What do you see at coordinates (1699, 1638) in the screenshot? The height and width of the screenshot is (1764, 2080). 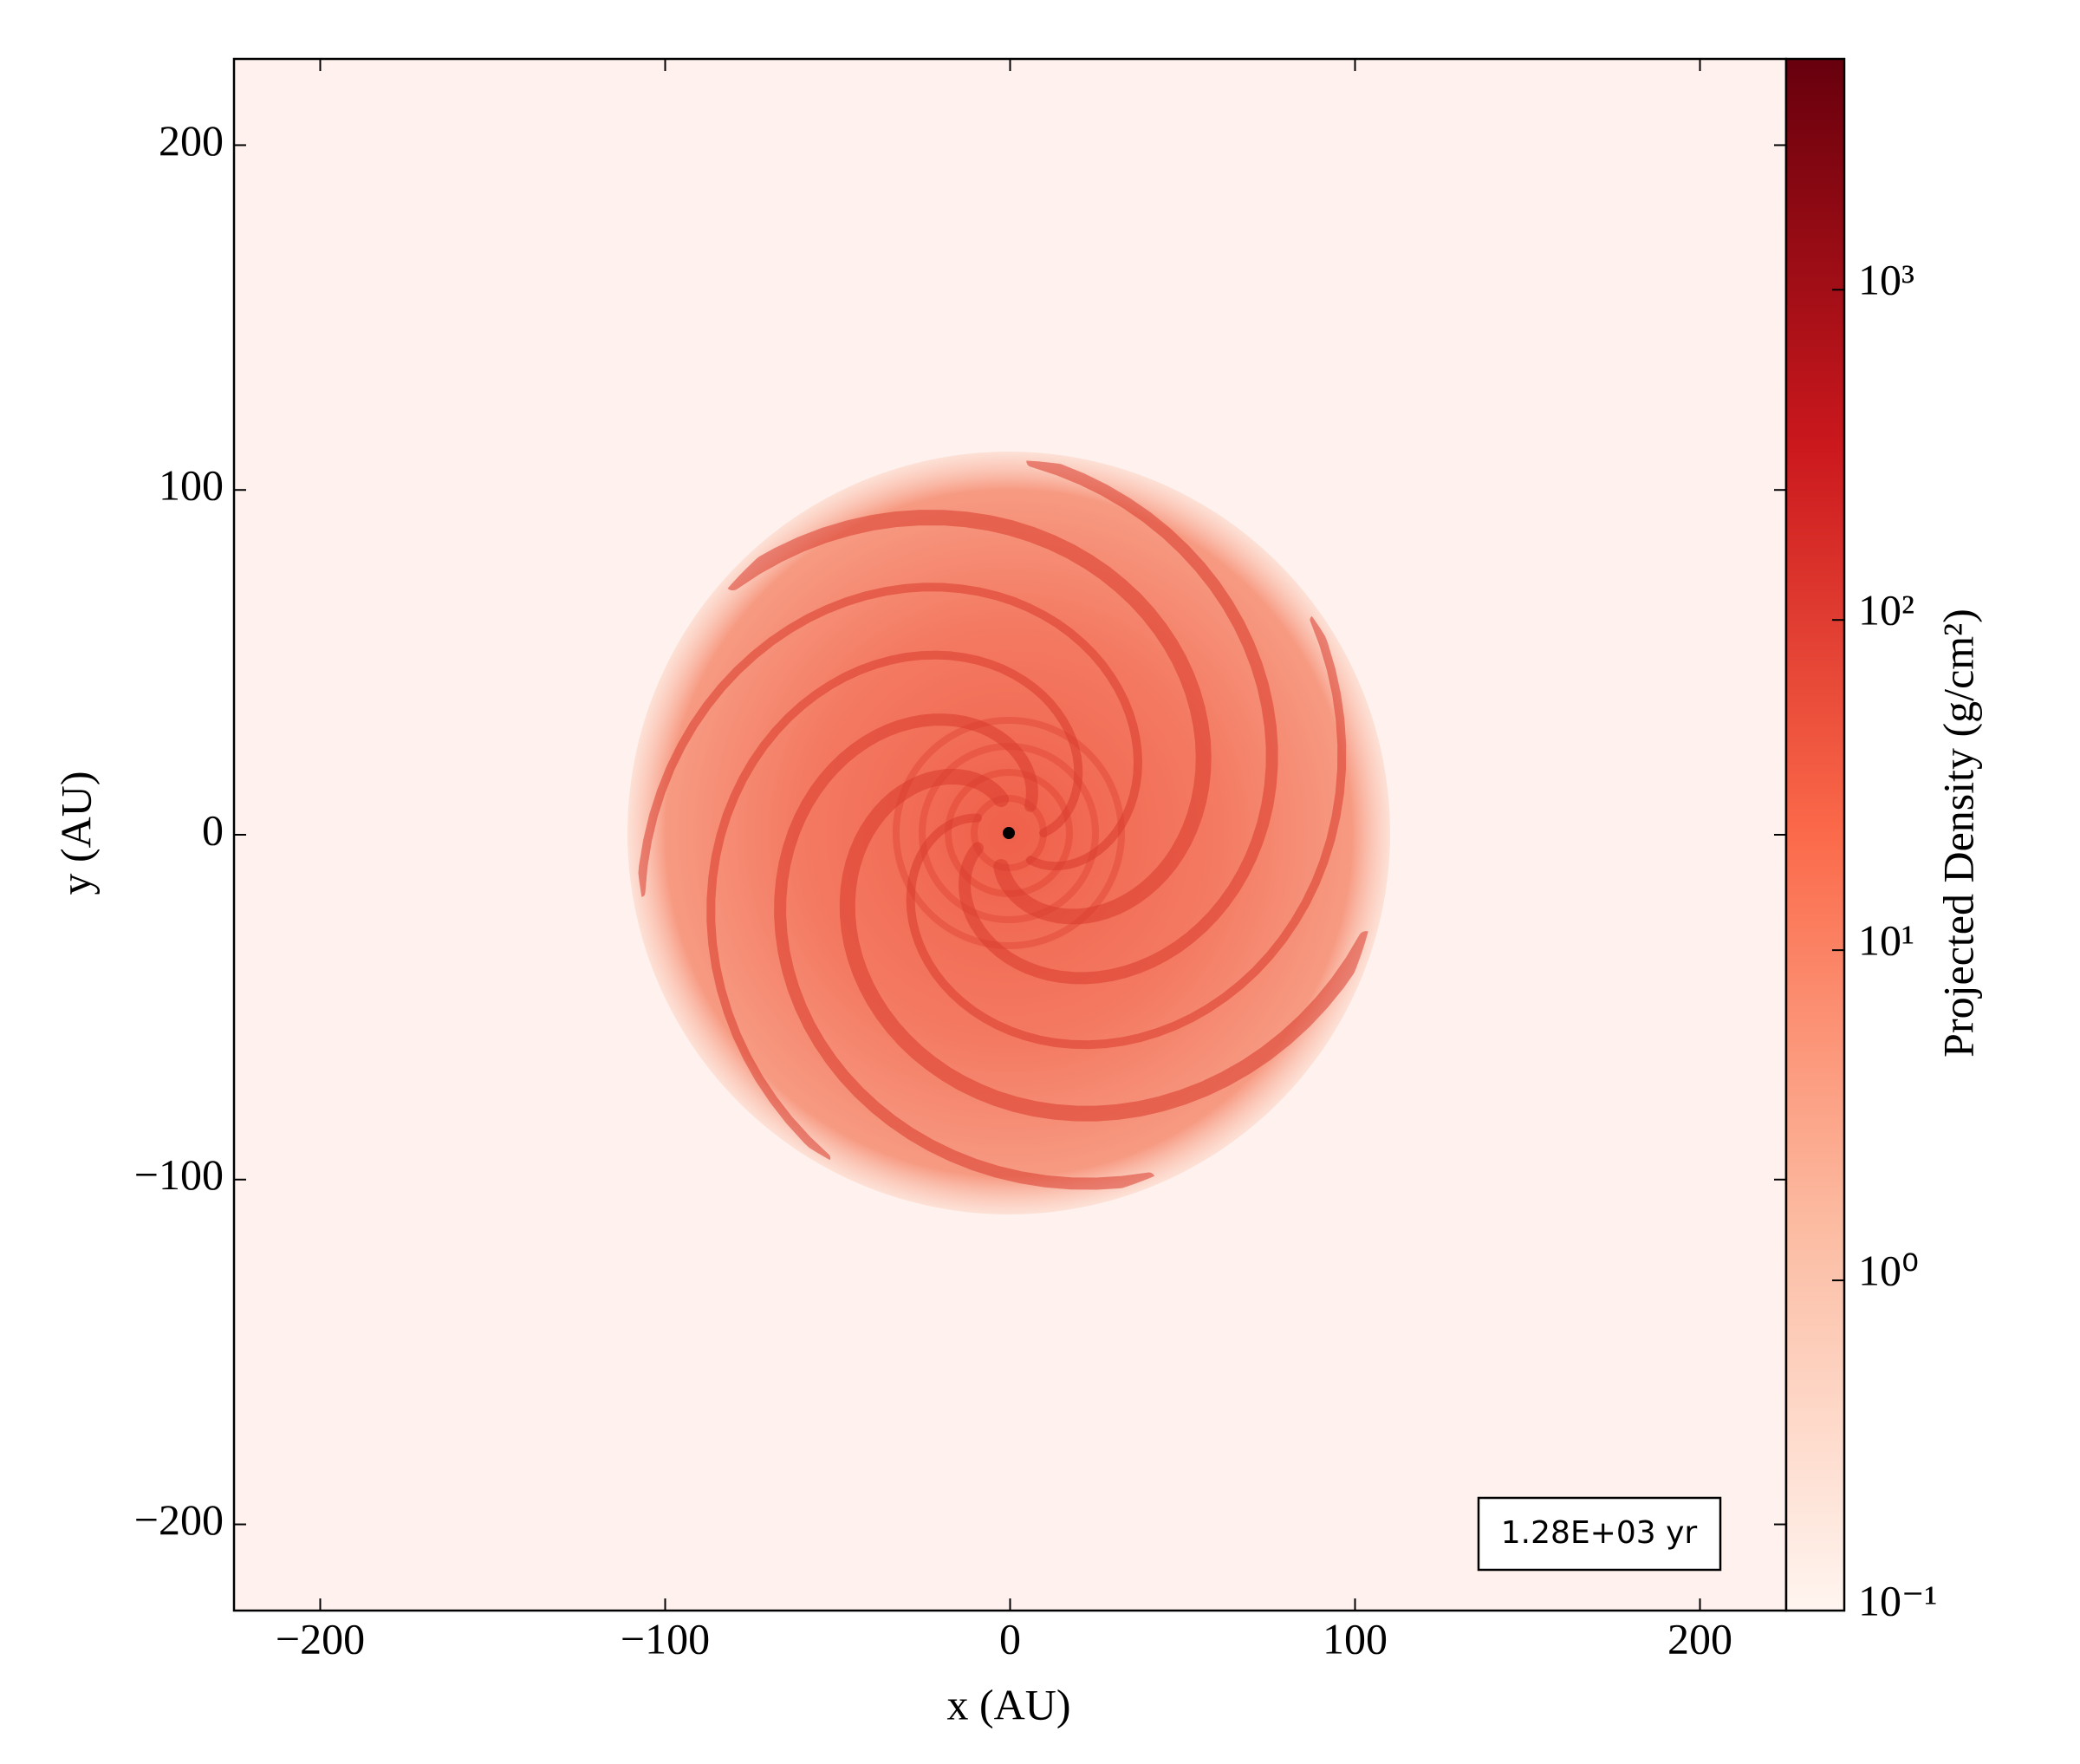 I see `x-tick-label: 200` at bounding box center [1699, 1638].